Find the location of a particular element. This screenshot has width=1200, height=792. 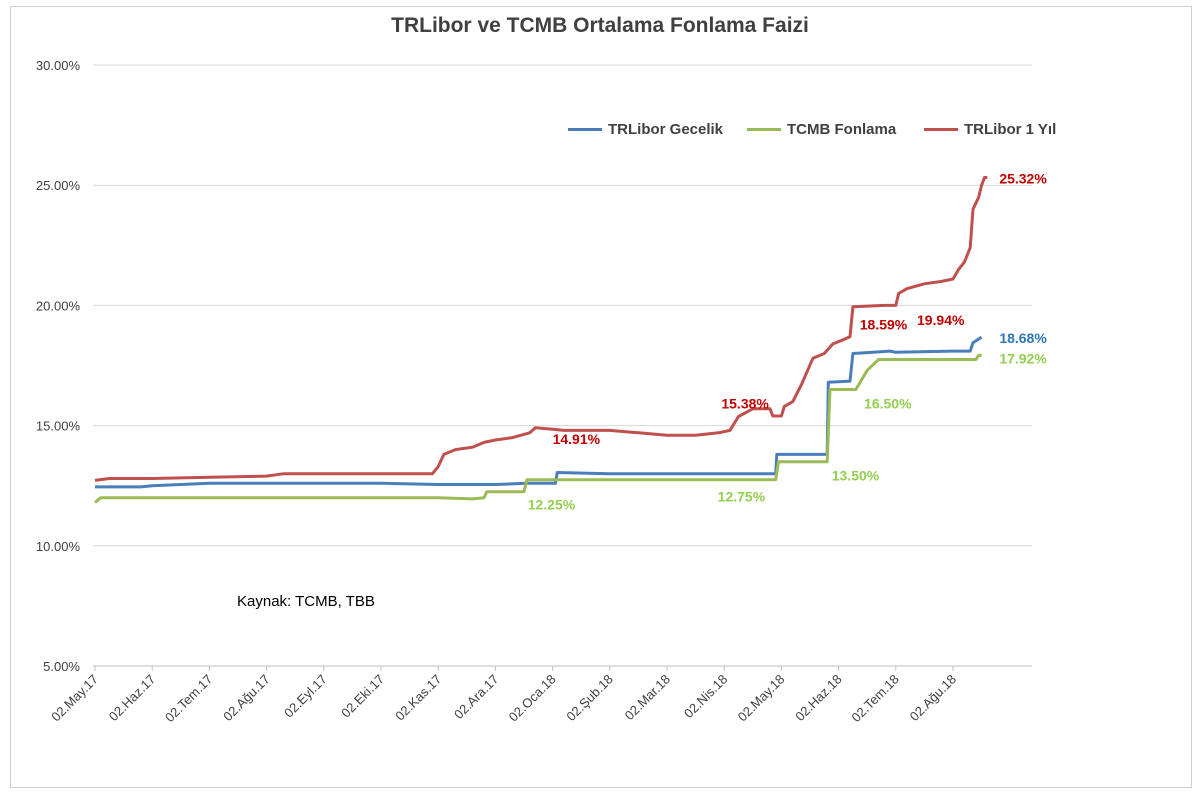

y-tick-label: 30.00% is located at coordinates (58, 65).